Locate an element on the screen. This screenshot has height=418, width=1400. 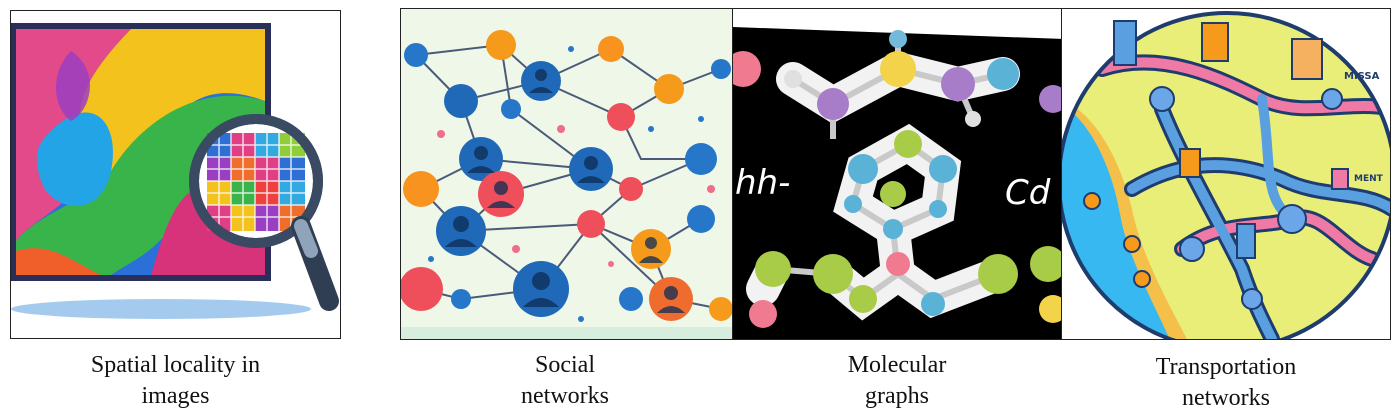
magnifying-glass-icon is located at coordinates (256, 181).